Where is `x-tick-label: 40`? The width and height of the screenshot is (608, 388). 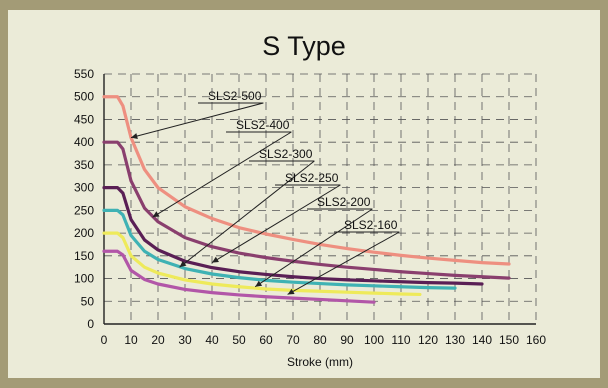
x-tick-label: 40 is located at coordinates (212, 340).